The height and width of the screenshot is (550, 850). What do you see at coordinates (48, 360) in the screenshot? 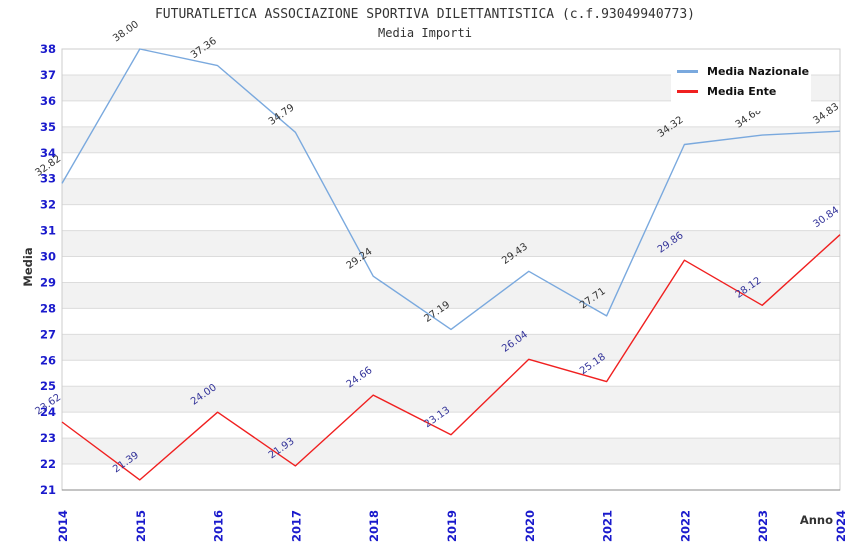
I see `y-tick-label: 26` at bounding box center [48, 360].